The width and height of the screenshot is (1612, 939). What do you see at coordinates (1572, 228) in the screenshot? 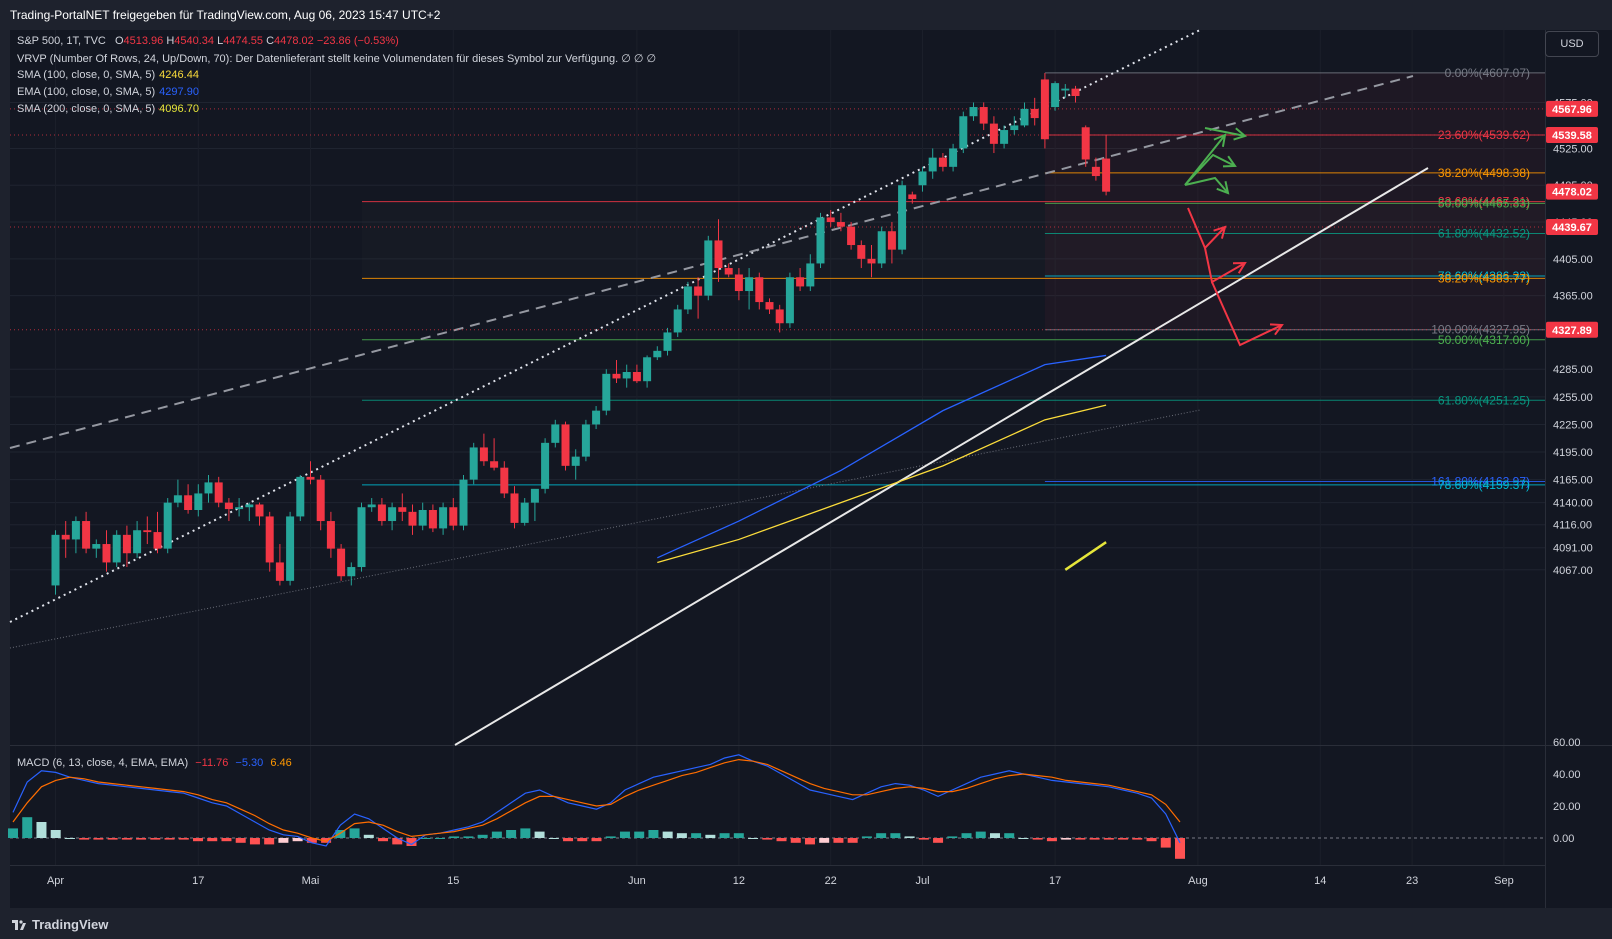
I see `price-axis-badge-label: 4439.67` at bounding box center [1572, 228].